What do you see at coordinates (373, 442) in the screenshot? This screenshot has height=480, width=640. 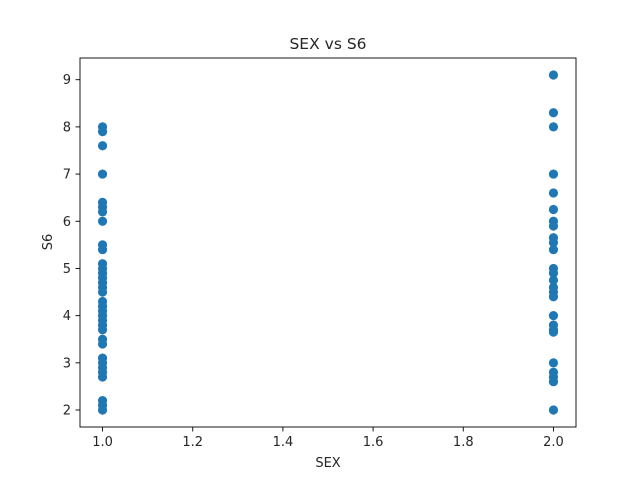 I see `x-tick-label: 1.6` at bounding box center [373, 442].